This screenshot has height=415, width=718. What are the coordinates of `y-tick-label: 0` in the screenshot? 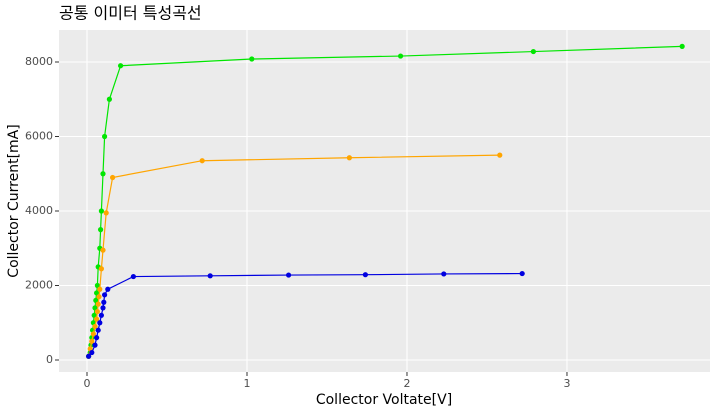 It's located at (49, 359).